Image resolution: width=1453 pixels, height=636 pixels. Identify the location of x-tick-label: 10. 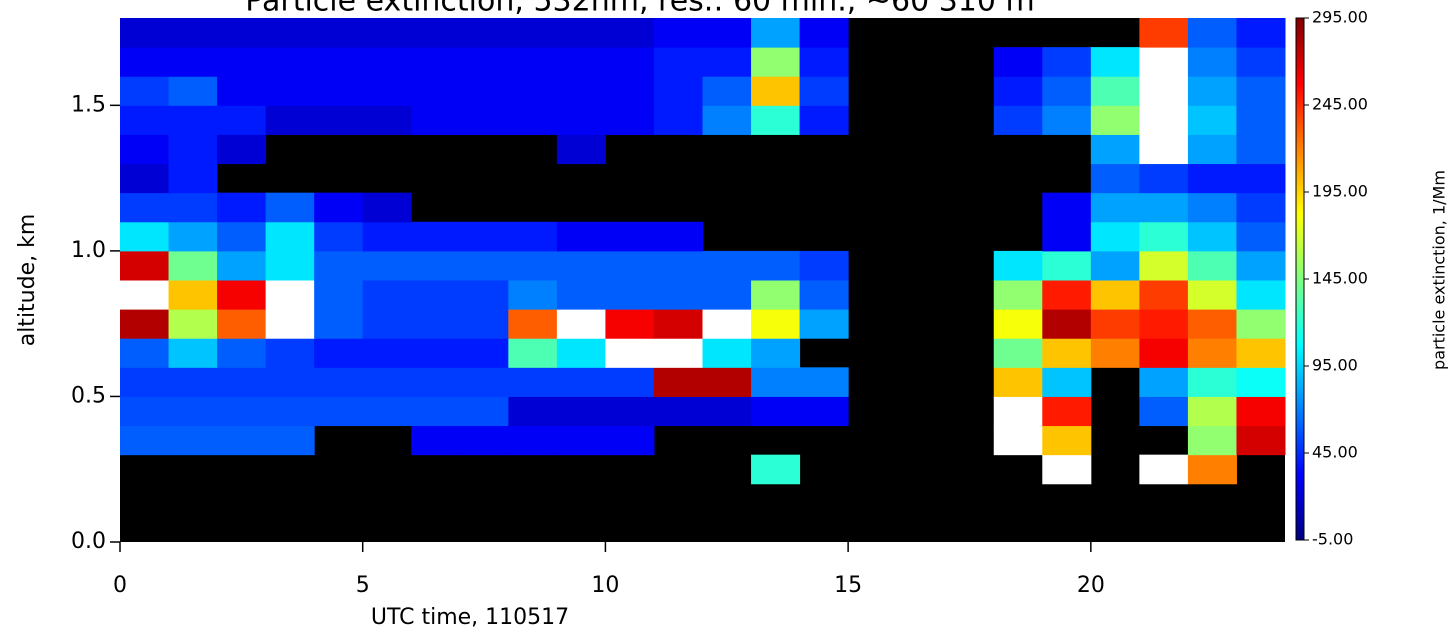
(605, 585).